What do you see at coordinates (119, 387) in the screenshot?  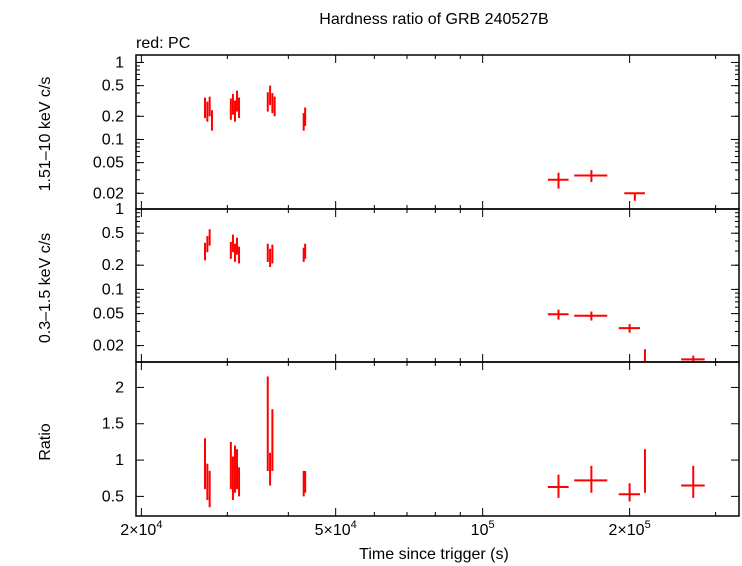 I see `y-tick-label: 2` at bounding box center [119, 387].